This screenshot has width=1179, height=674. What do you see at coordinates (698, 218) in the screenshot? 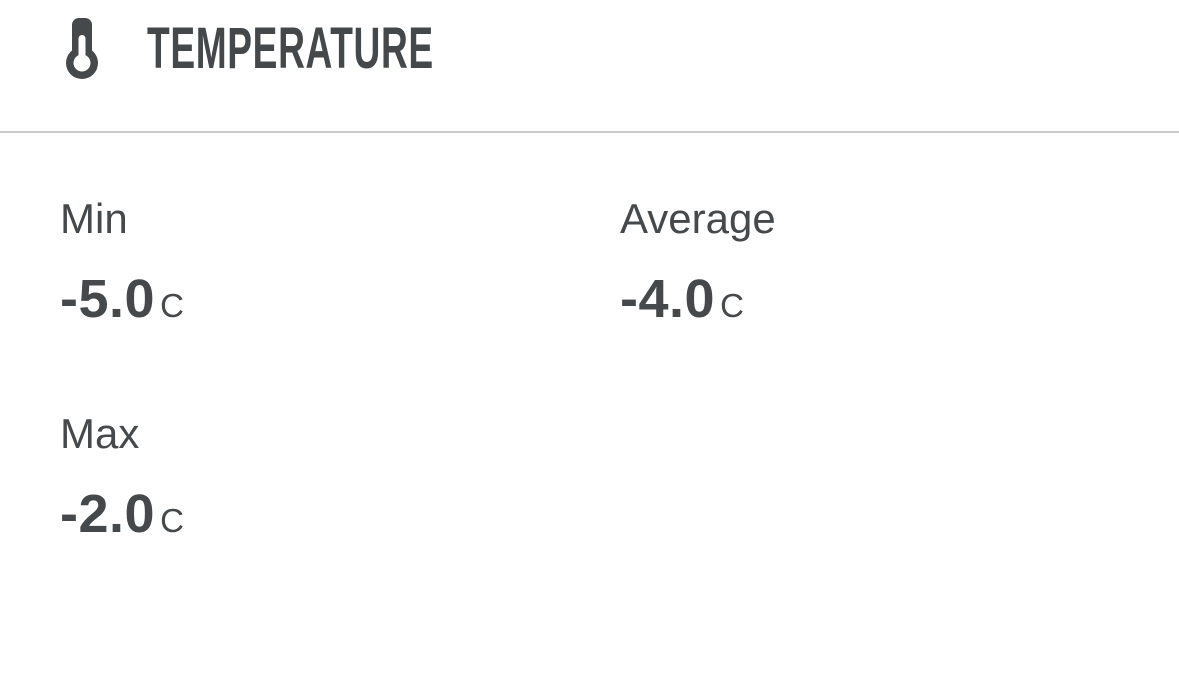
I see `stat-average-label: Average` at bounding box center [698, 218].